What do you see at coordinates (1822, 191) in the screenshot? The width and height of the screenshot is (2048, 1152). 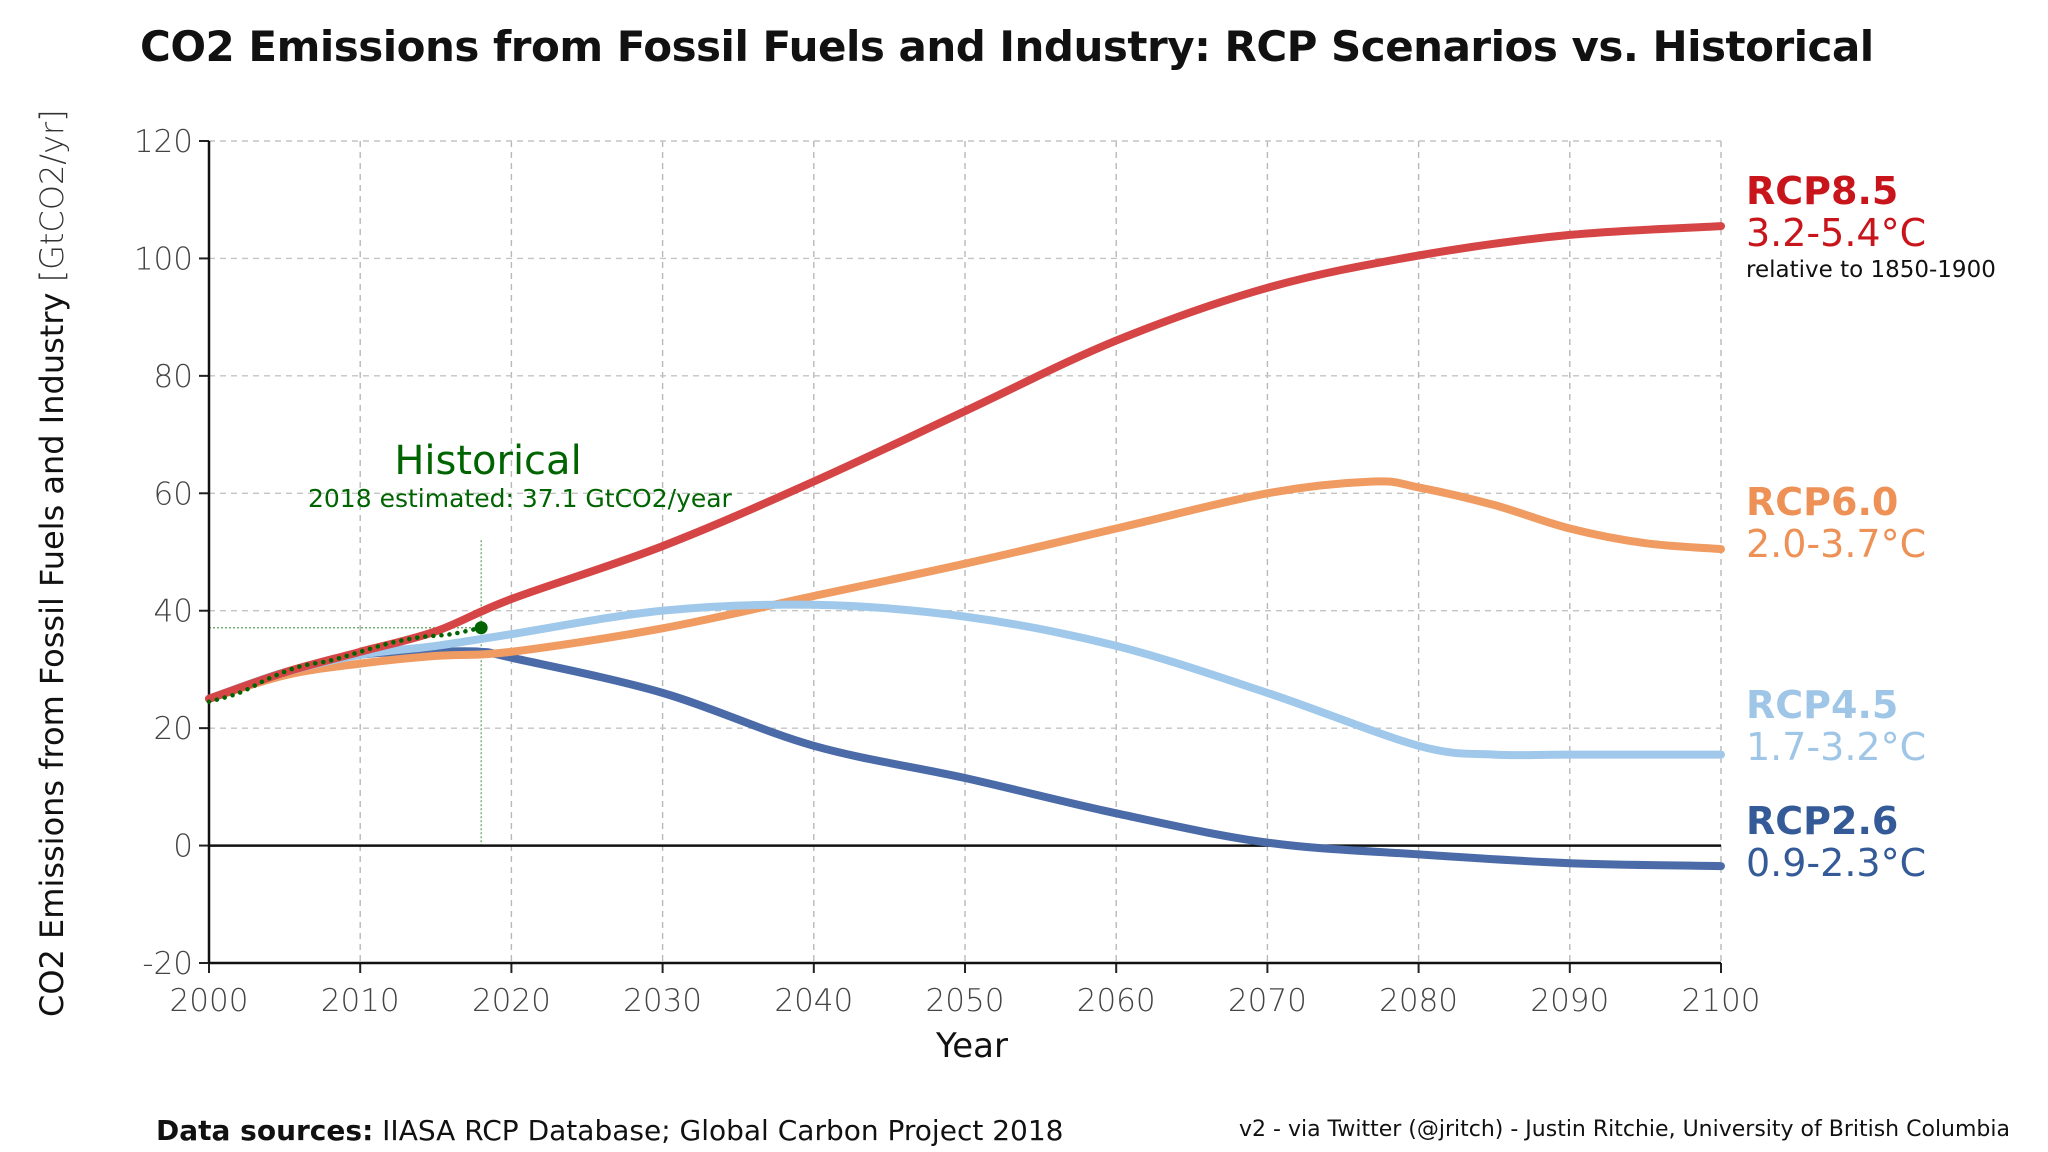 I see `scenario-name: RCP8.5` at bounding box center [1822, 191].